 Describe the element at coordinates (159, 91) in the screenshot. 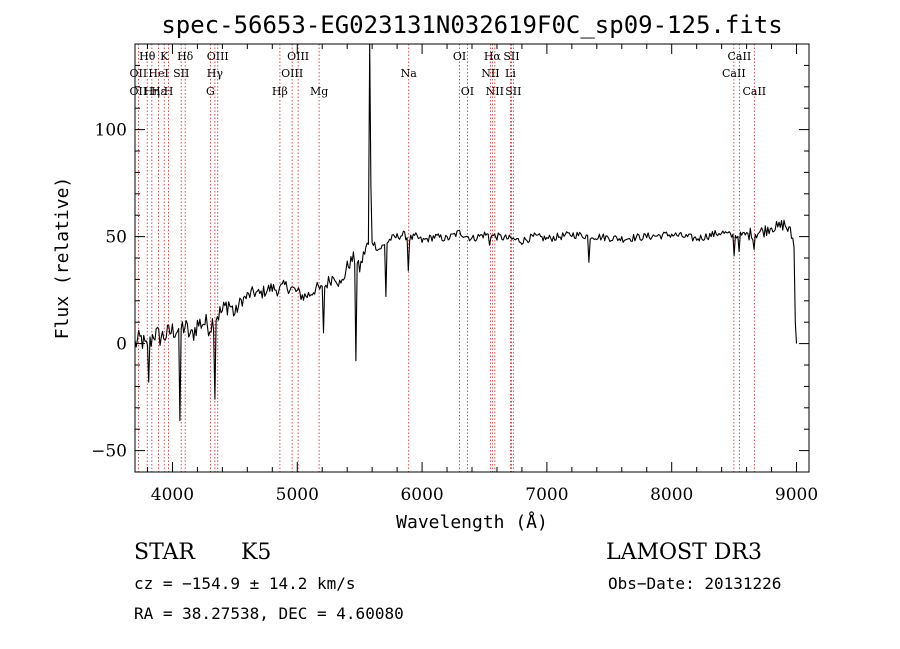

I see `spectral-line-label: Hε` at that location.